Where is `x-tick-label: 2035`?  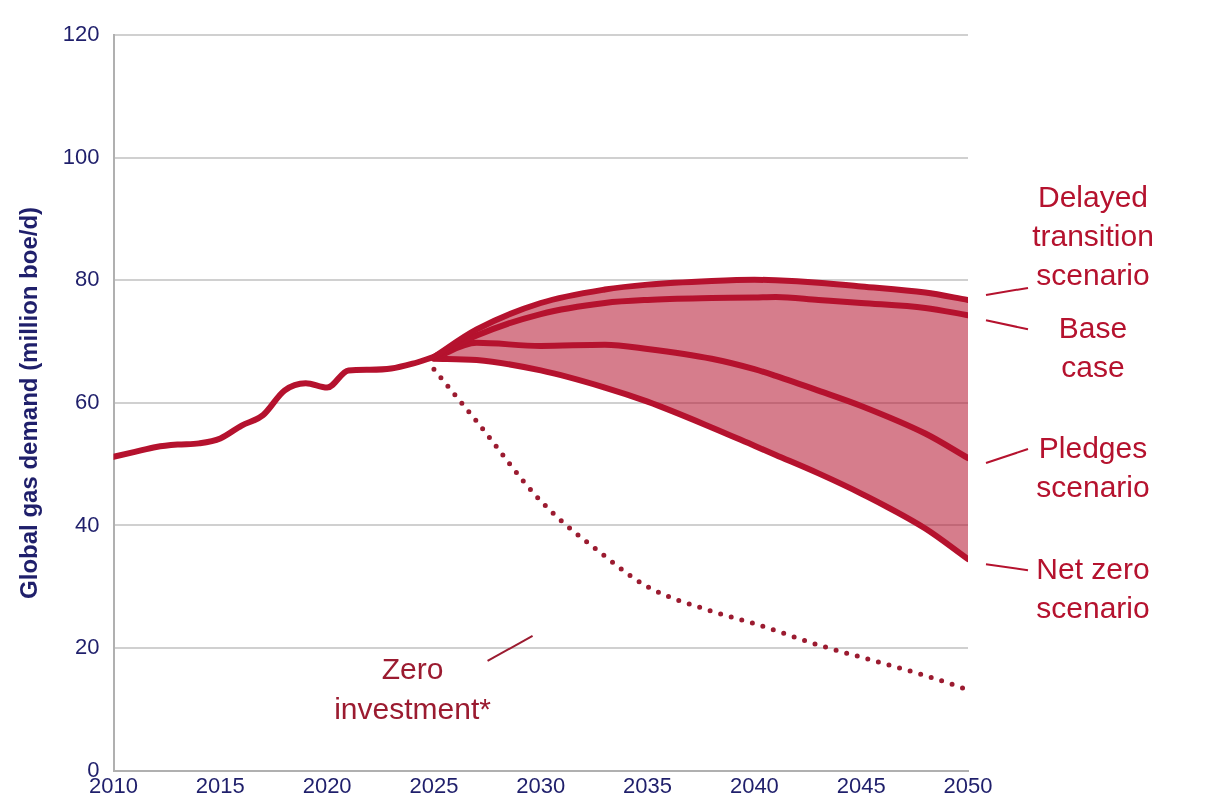
x-tick-label: 2035 is located at coordinates (648, 785).